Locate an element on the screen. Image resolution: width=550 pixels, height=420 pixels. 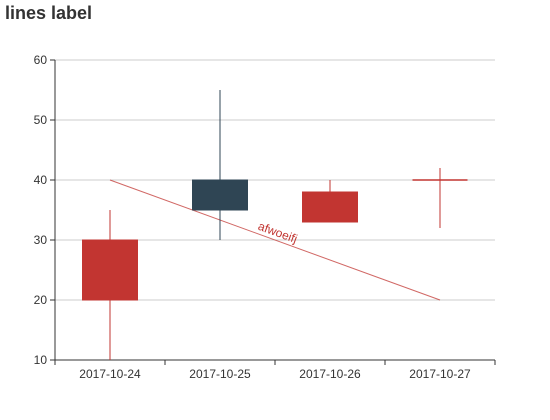
y-tick-label: 20 is located at coordinates (41, 300).